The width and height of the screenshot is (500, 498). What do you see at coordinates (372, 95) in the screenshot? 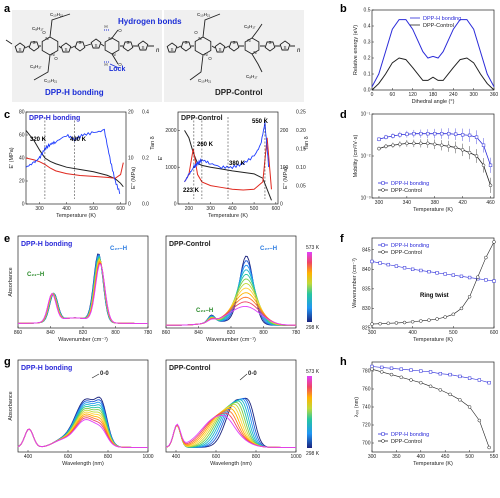
I see `chart-b-xtick-label: 0` at bounding box center [372, 95].